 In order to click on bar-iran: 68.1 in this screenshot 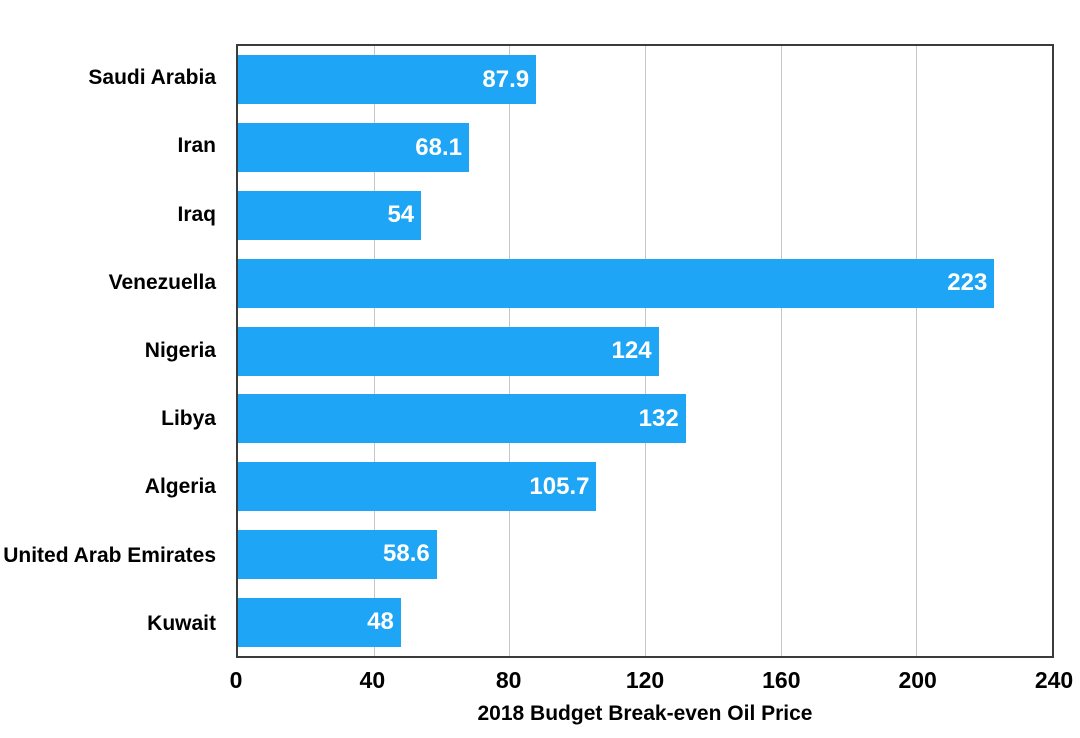, I will do `click(353, 148)`.